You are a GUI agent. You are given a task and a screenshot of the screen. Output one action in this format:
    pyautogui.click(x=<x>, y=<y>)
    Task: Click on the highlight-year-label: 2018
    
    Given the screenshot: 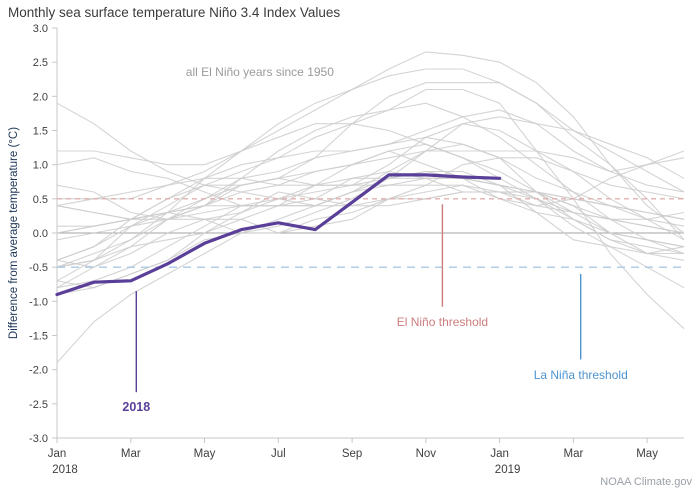 What is the action you would take?
    pyautogui.click(x=136, y=407)
    